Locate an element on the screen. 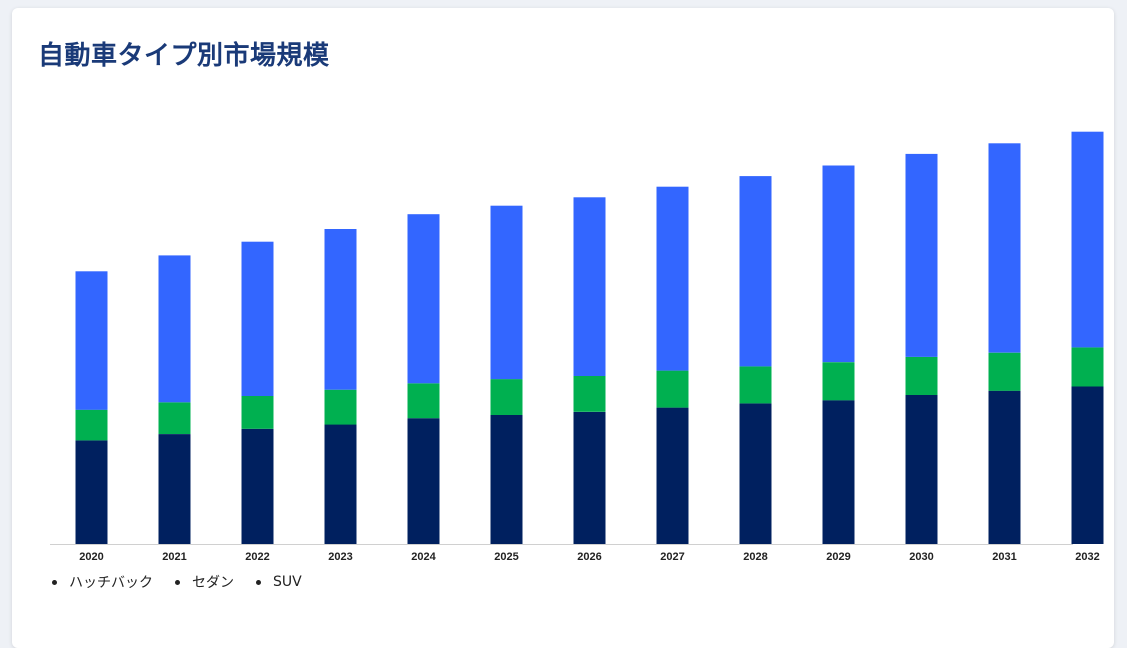 The height and width of the screenshot is (648, 1127). x-tick-label-2024: 2024 is located at coordinates (423, 557).